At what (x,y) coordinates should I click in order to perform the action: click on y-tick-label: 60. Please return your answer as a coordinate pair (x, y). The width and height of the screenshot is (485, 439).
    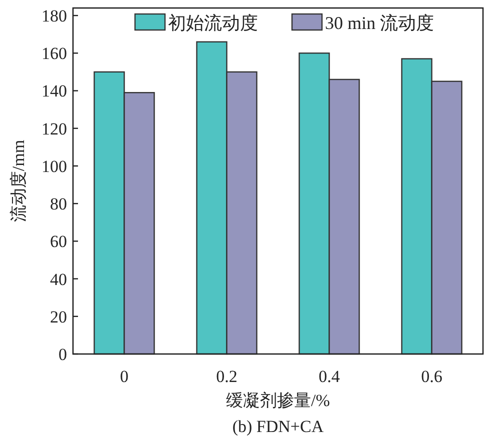
    Looking at the image, I should click on (58, 242).